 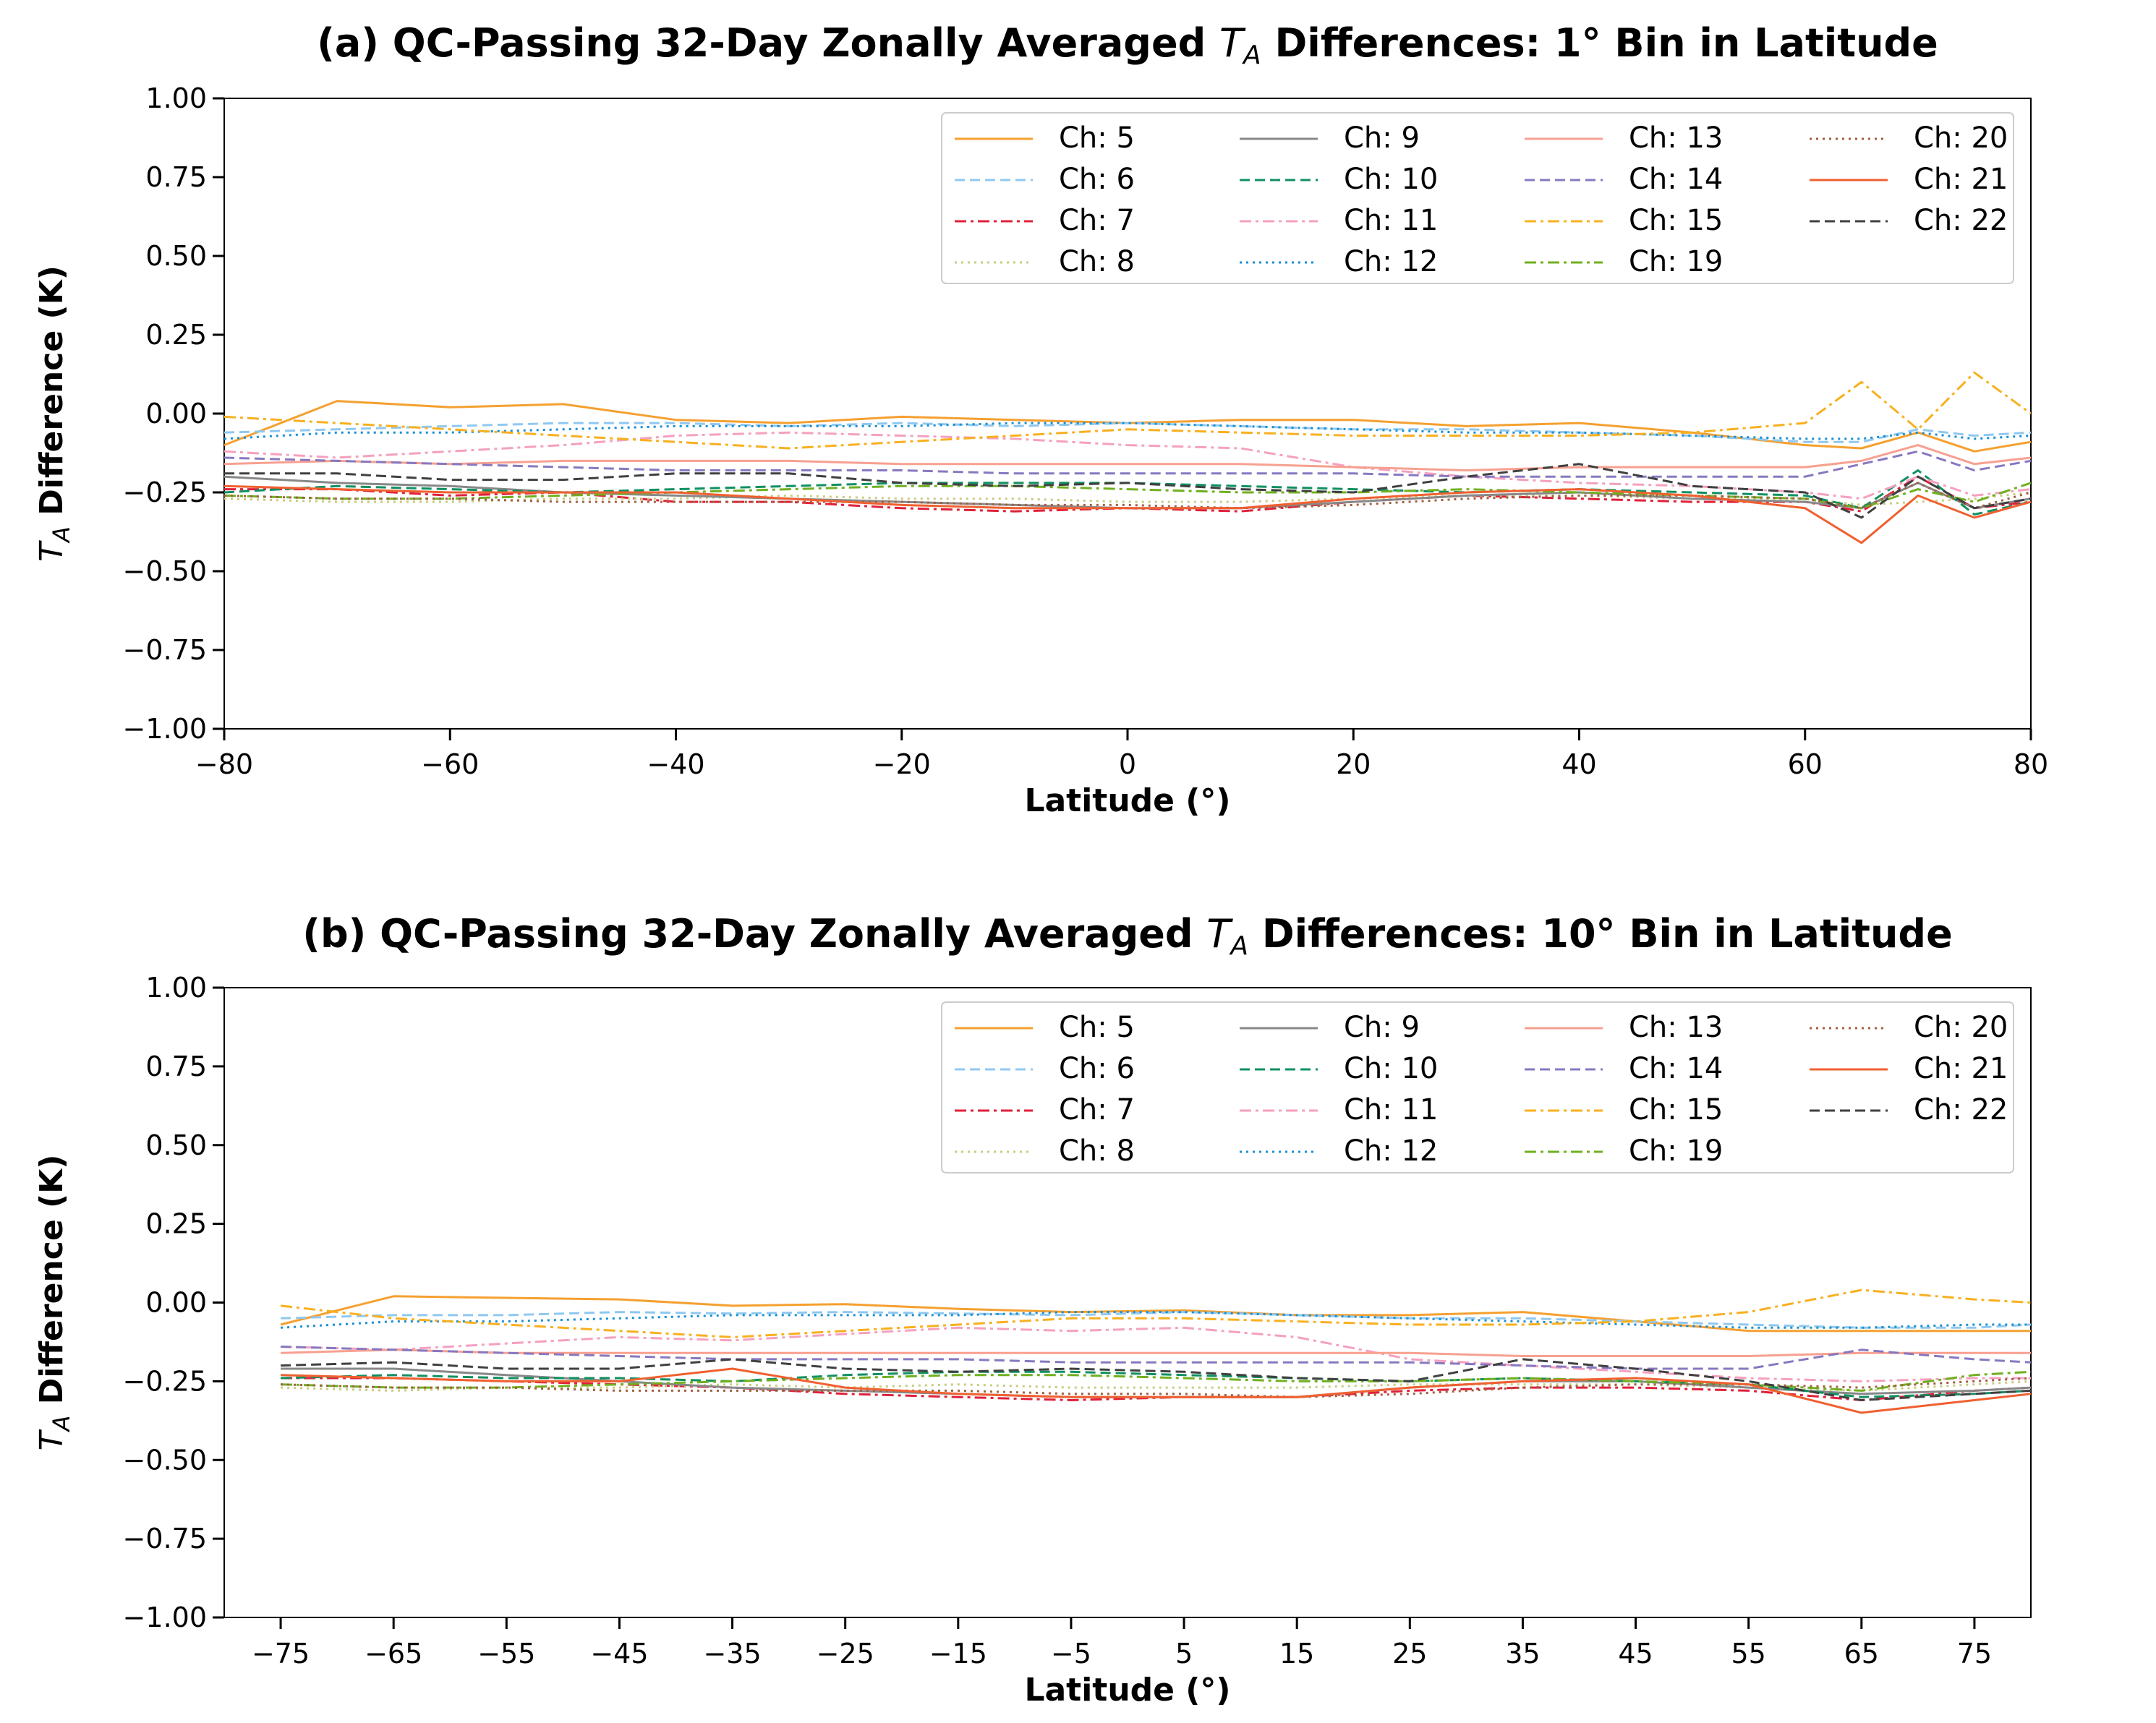 I want to click on y-label-subscript: A, so click(x=61, y=535).